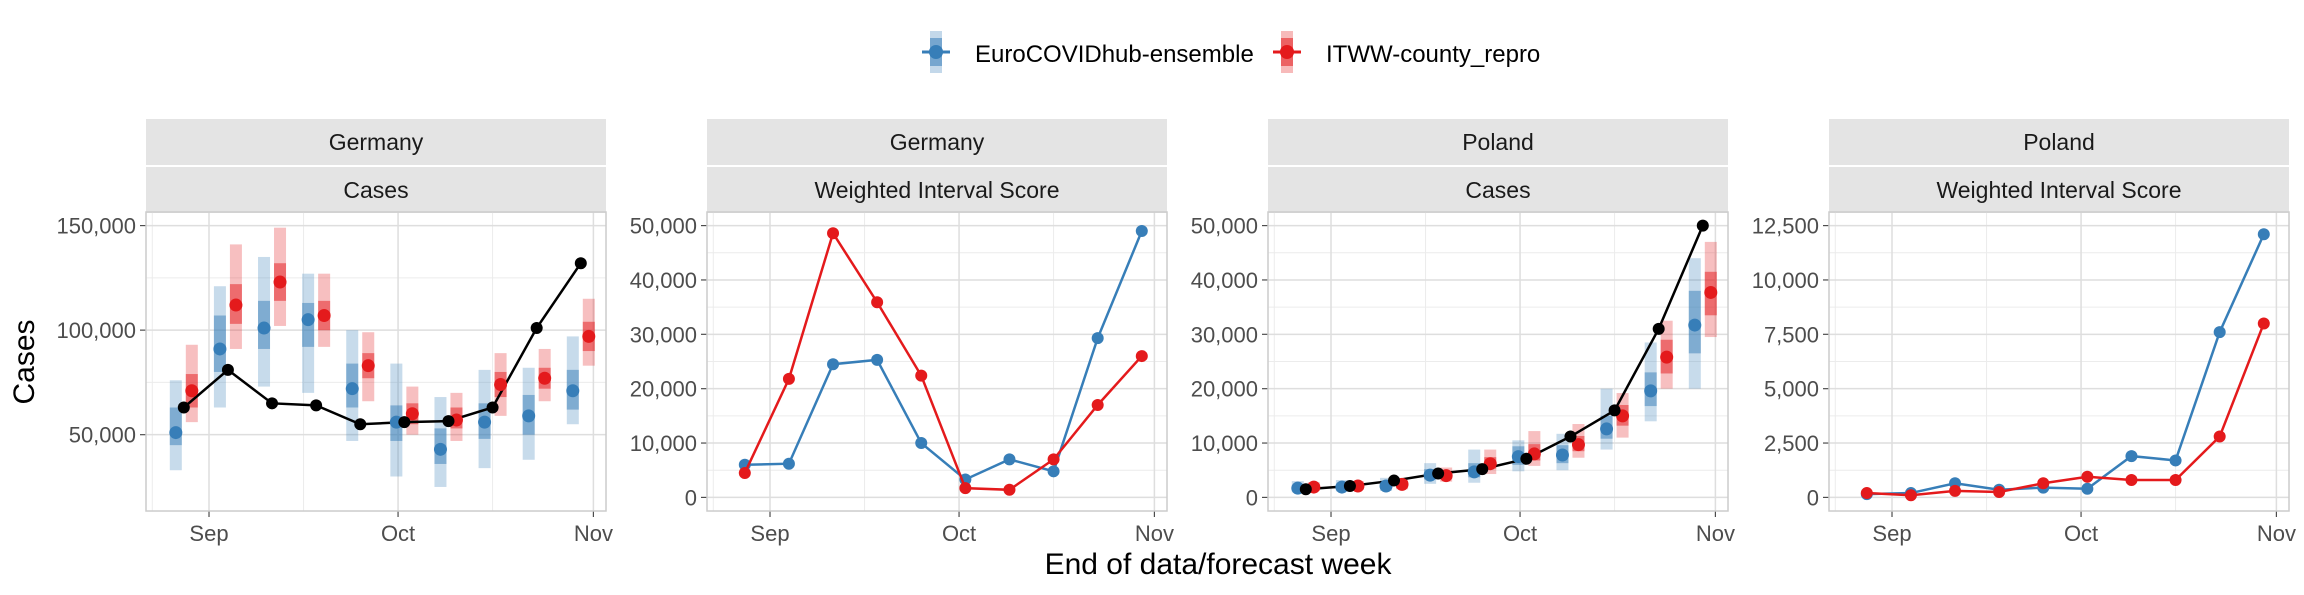 The height and width of the screenshot is (595, 2304). Describe the element at coordinates (24, 361) in the screenshot. I see `y-axis-title: Cases` at that location.